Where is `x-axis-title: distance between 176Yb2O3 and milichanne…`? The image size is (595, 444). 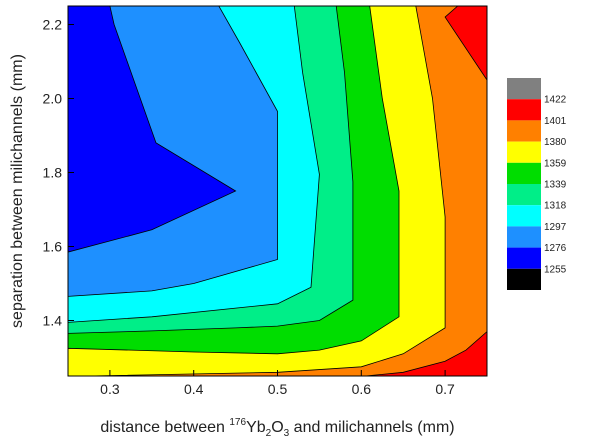
x-axis-title: distance between 176Yb2O3 and milichanne… is located at coordinates (277, 428).